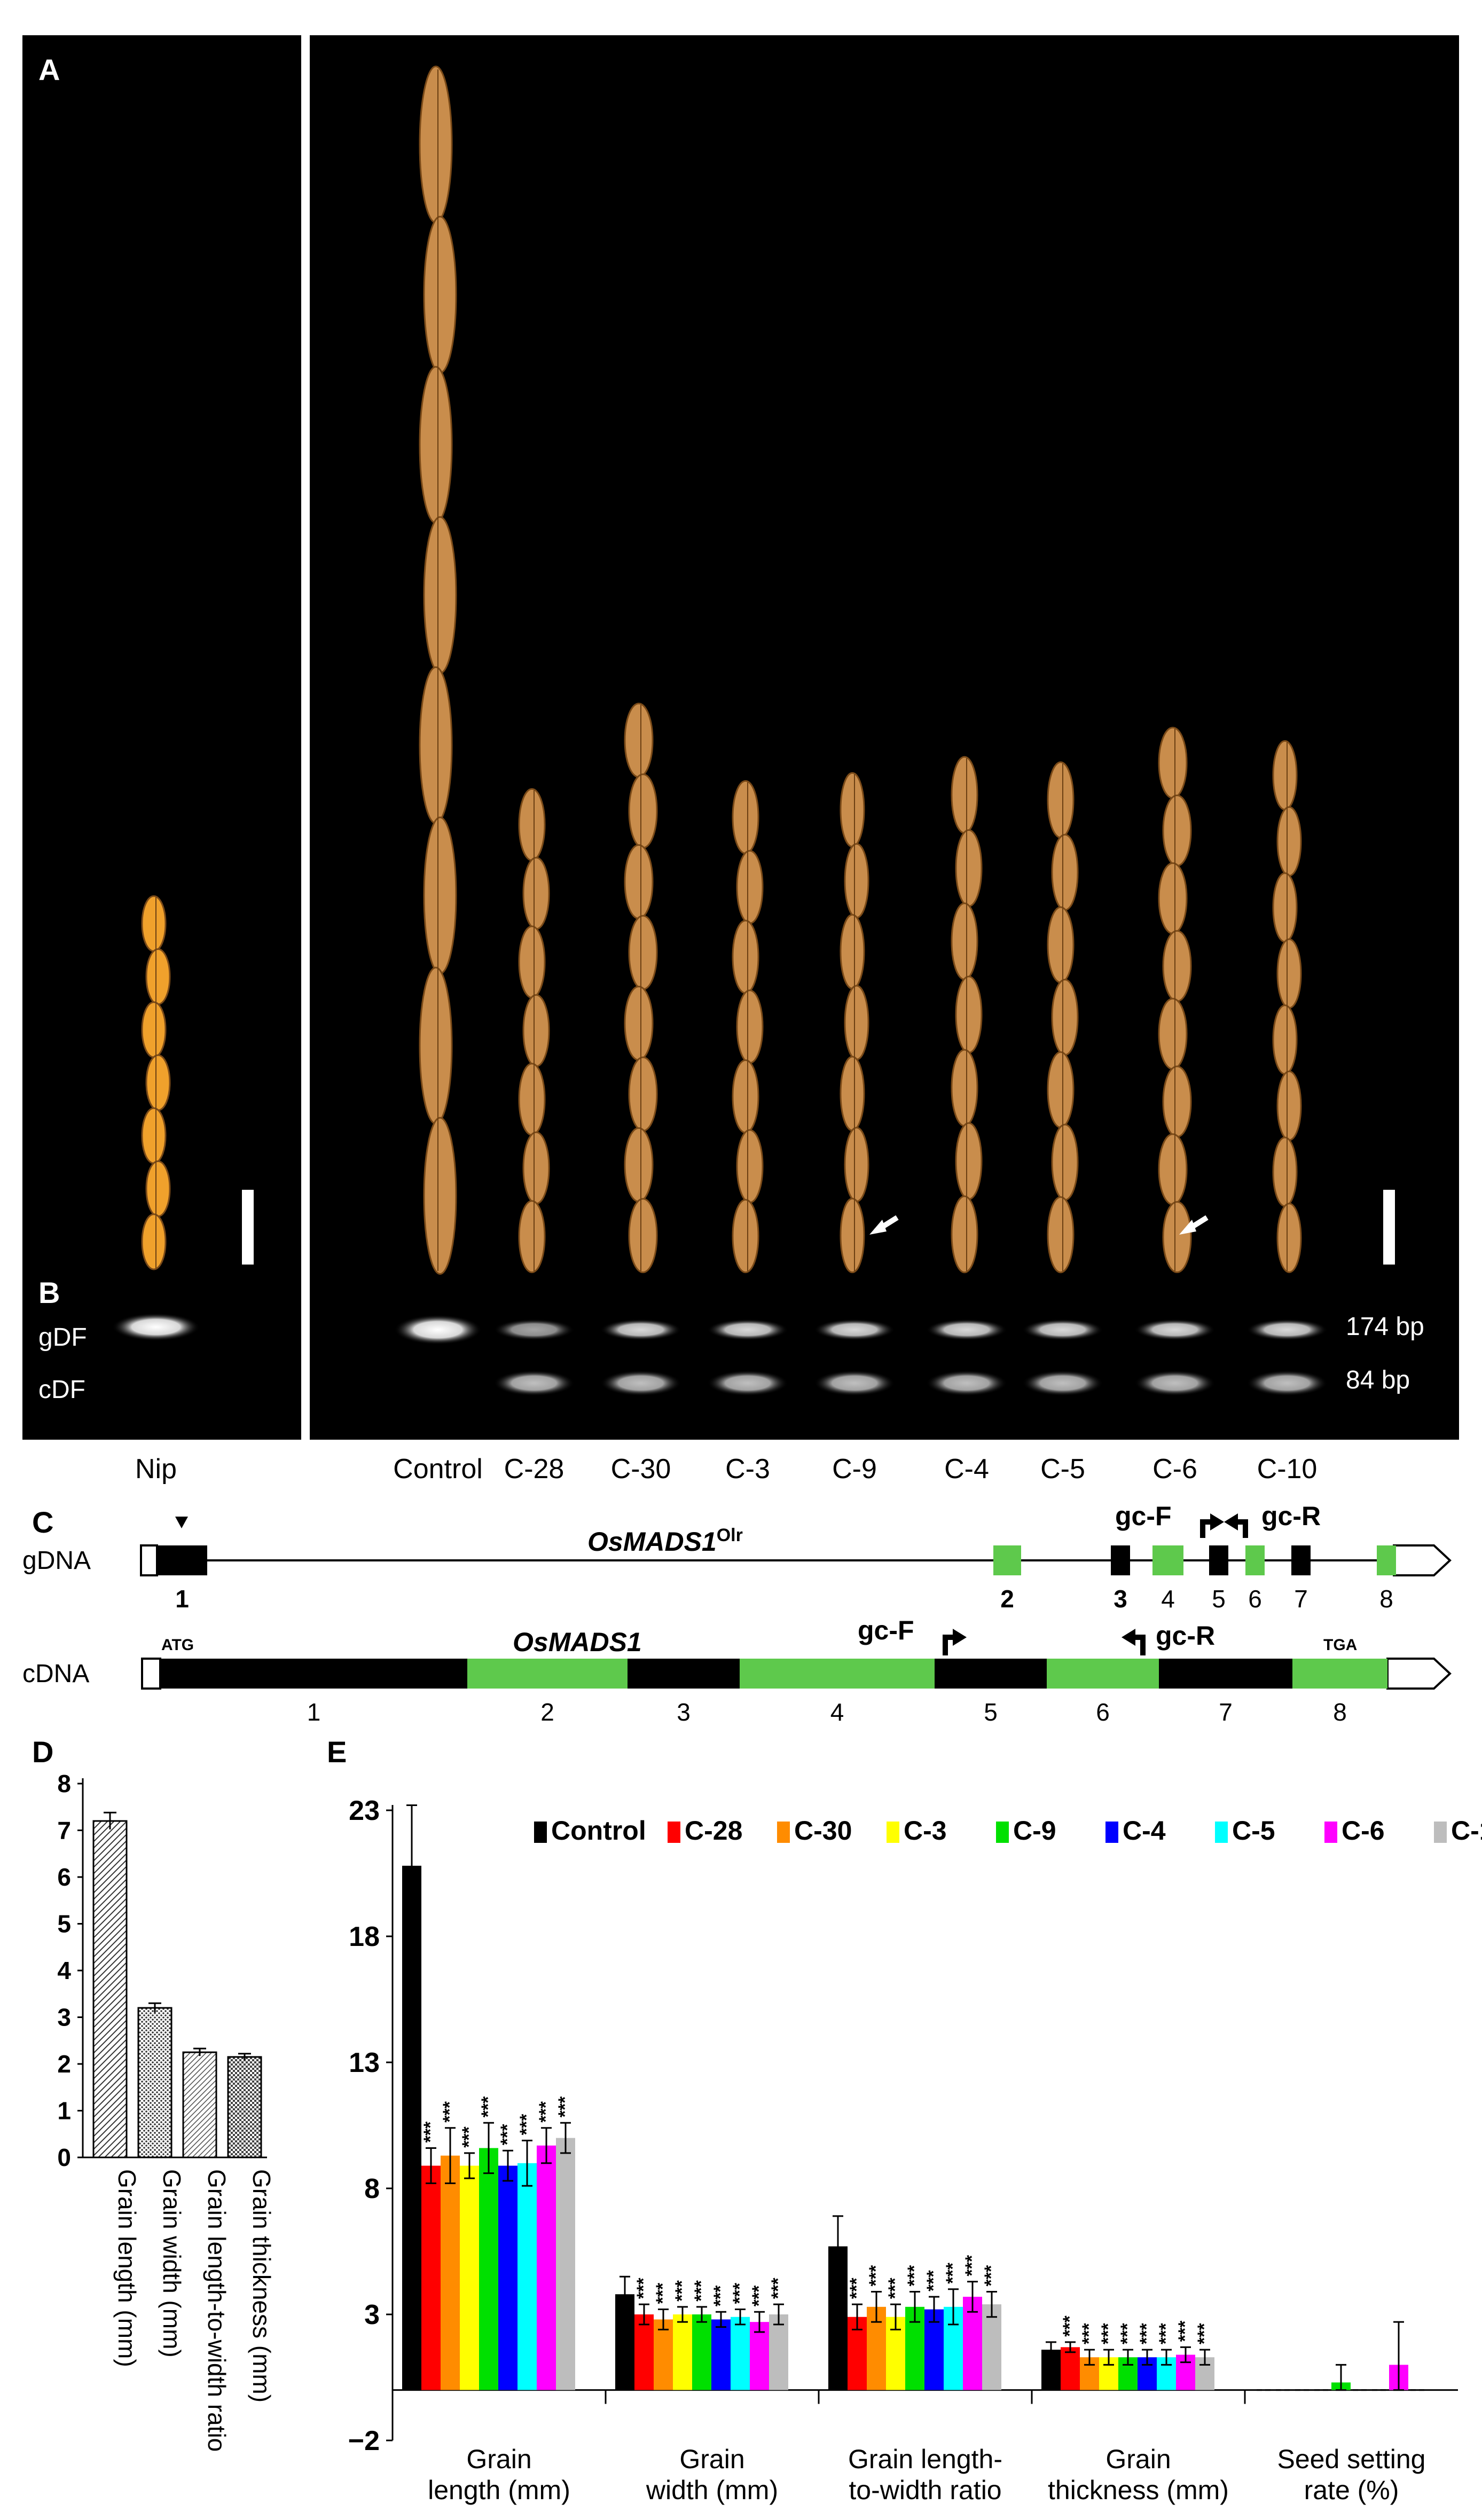 This screenshot has height=2520, width=1482. Describe the element at coordinates (1351, 2490) in the screenshot. I see `chart-e-category-label: rate (%)` at that location.